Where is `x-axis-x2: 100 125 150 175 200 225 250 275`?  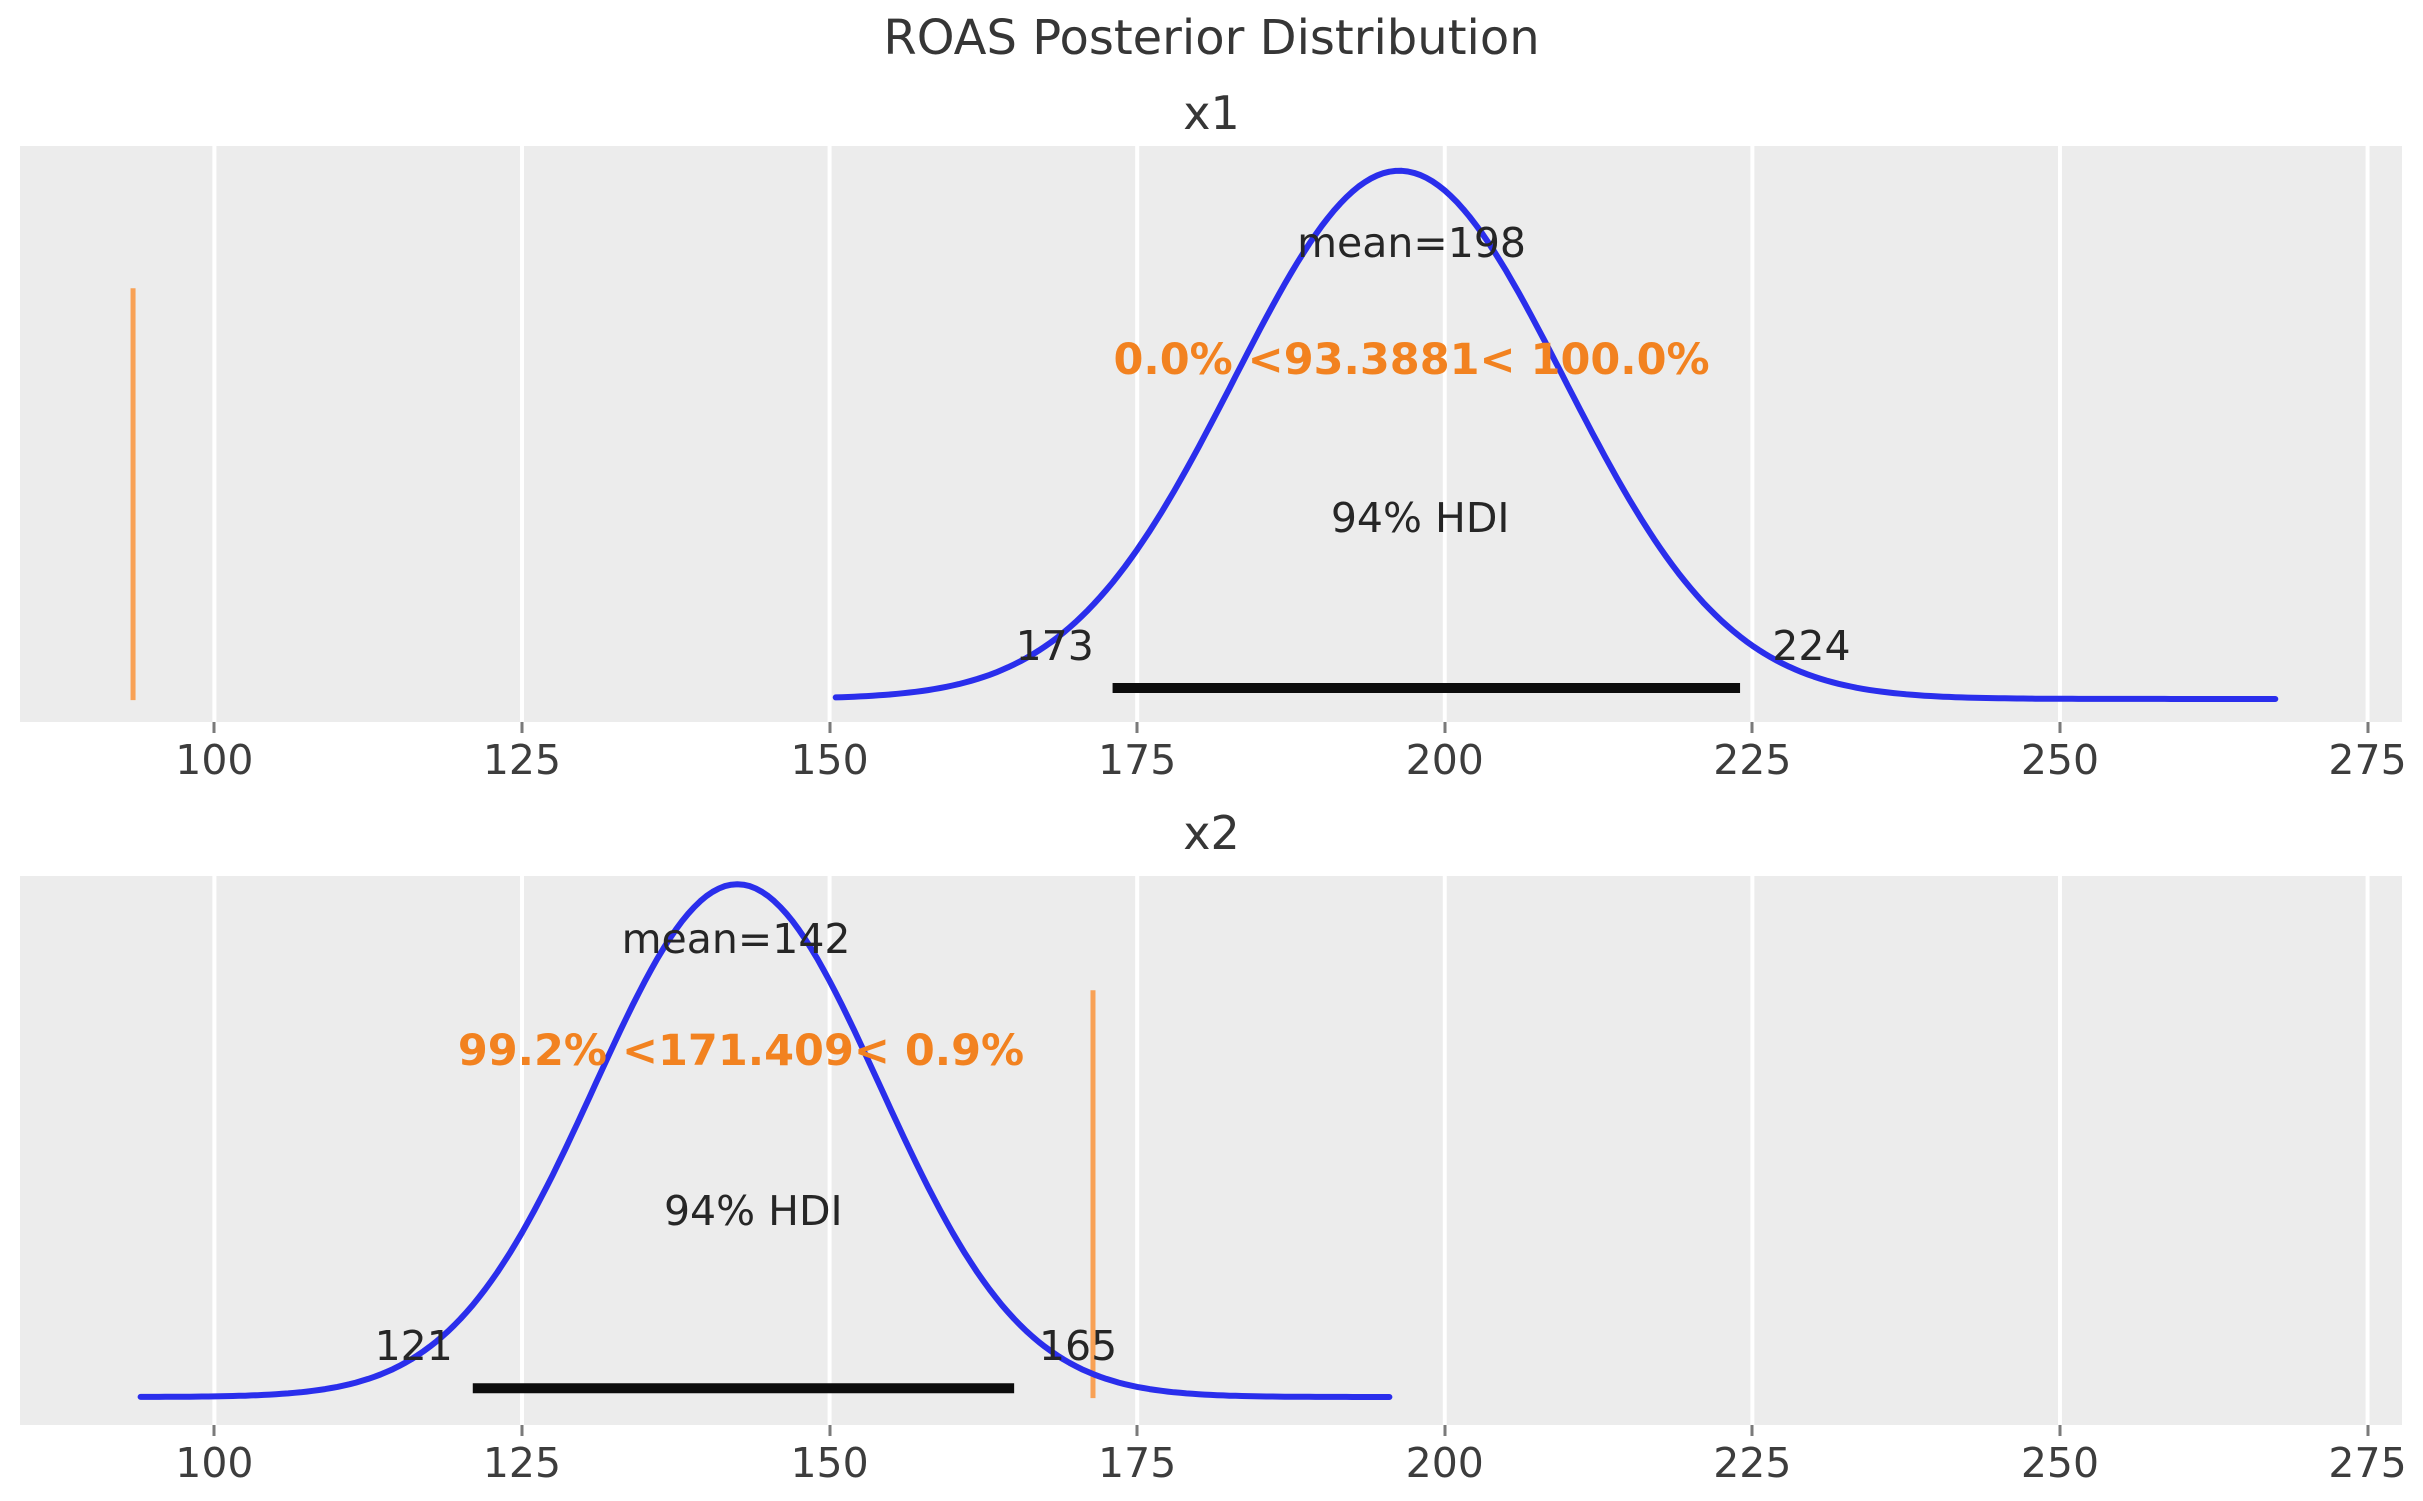
x-axis-x2: 100 125 150 175 200 225 250 275 is located at coordinates (1213, 1457).